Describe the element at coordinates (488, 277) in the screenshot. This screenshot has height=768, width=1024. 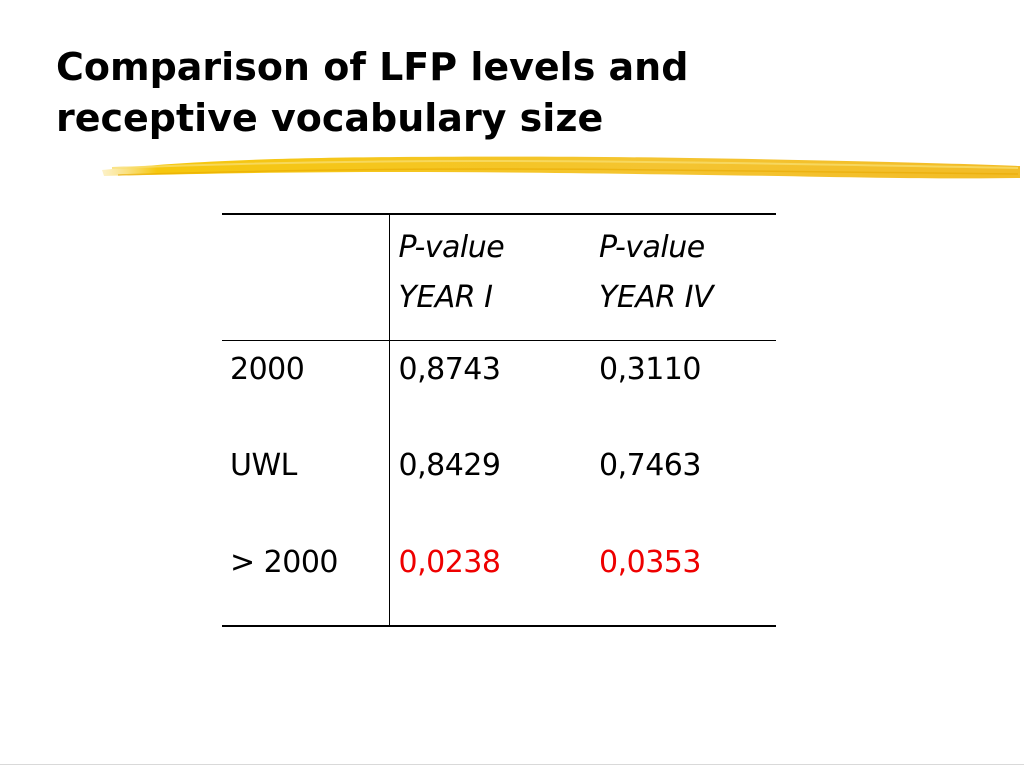
I see `header-cell-year1: P-value YEAR I` at that location.